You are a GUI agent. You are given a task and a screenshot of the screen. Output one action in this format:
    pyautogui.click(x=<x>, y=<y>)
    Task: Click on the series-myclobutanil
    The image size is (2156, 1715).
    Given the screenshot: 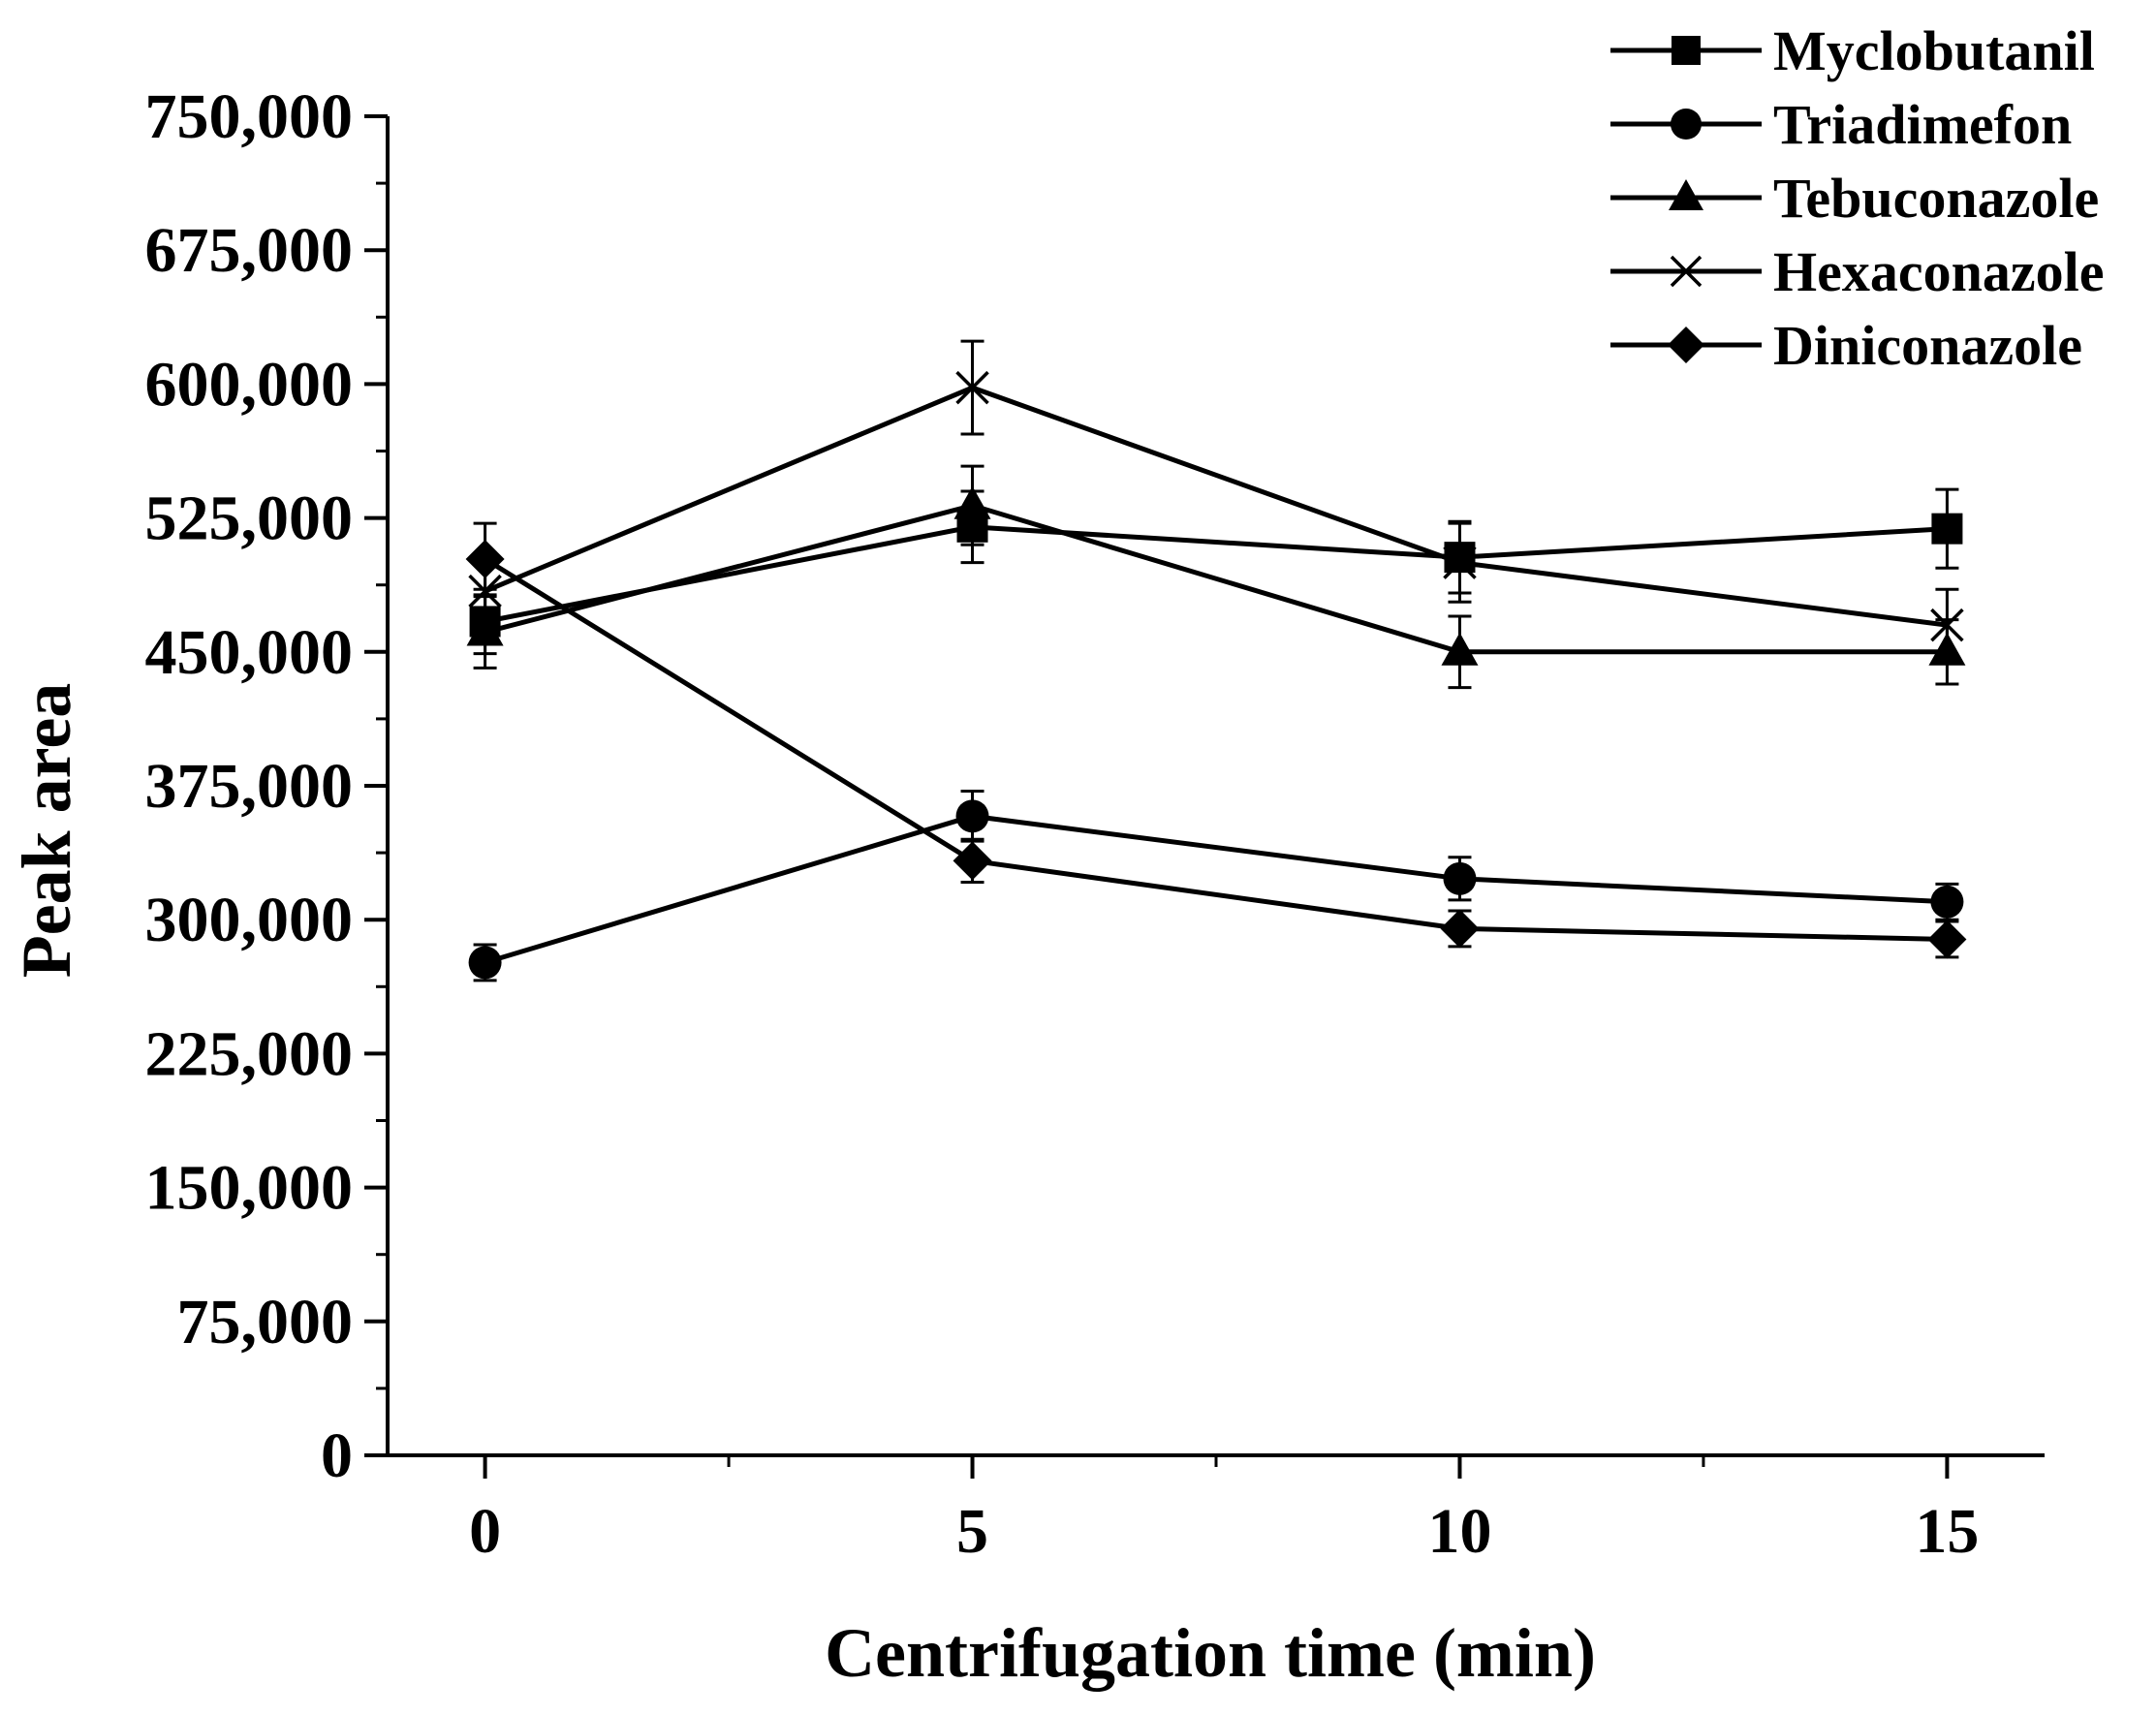 What is the action you would take?
    pyautogui.click(x=1216, y=571)
    